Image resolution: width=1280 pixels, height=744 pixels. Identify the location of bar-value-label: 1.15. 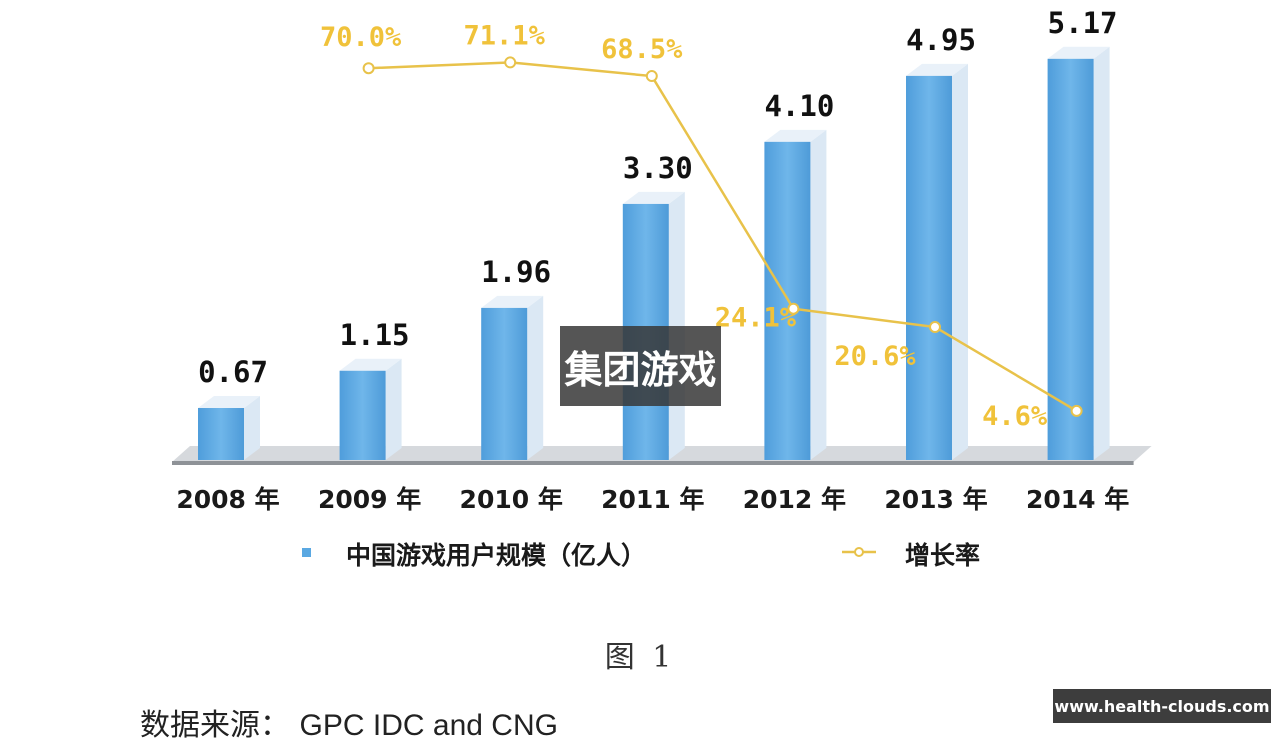
(375, 335).